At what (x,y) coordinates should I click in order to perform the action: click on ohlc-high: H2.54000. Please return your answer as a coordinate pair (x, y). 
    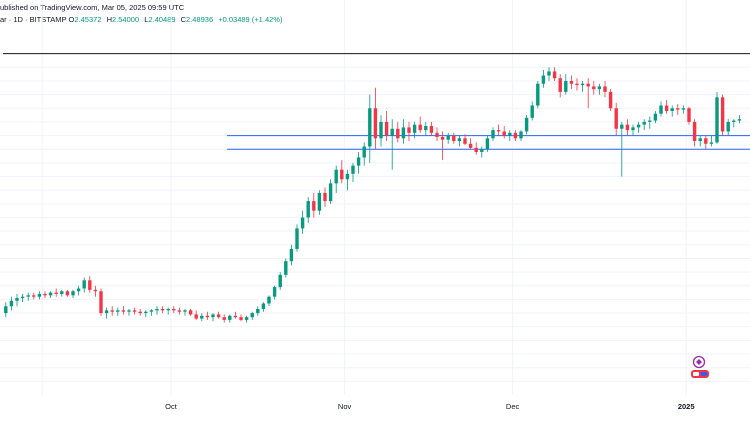
    Looking at the image, I should click on (123, 19).